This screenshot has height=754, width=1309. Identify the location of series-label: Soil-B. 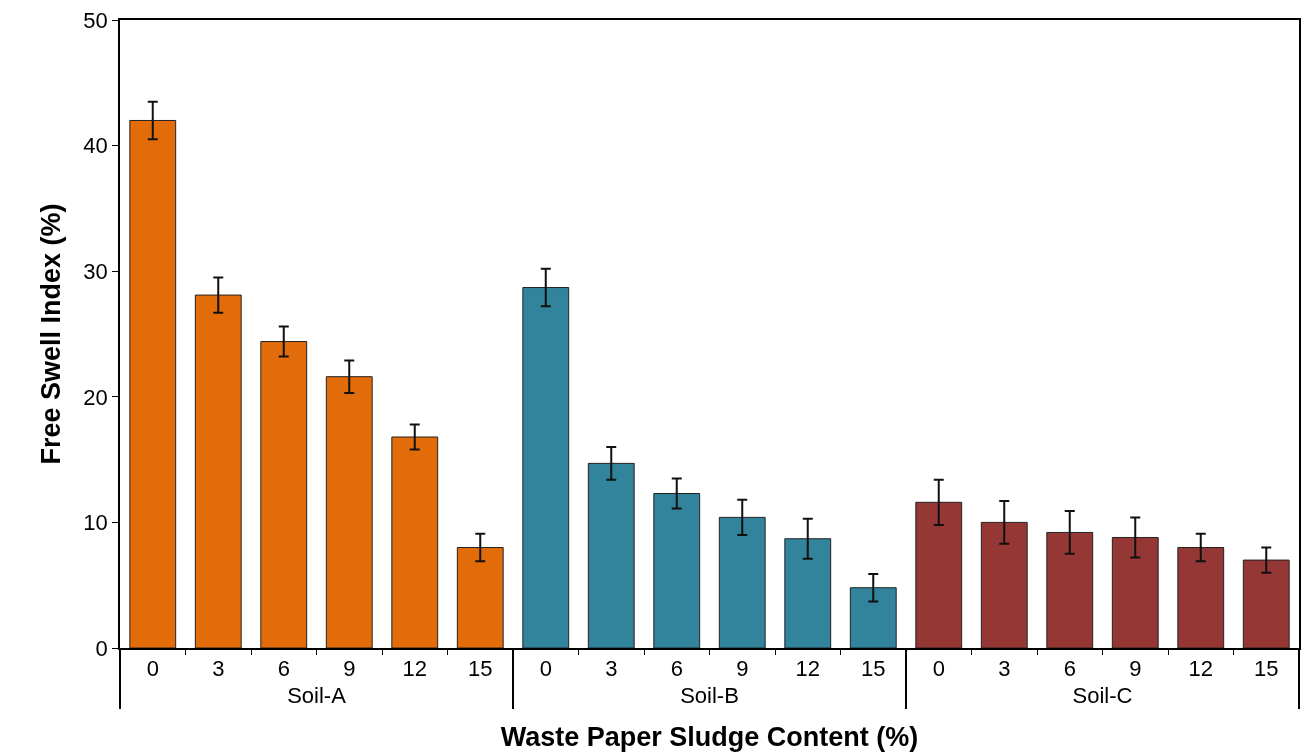
(709, 696).